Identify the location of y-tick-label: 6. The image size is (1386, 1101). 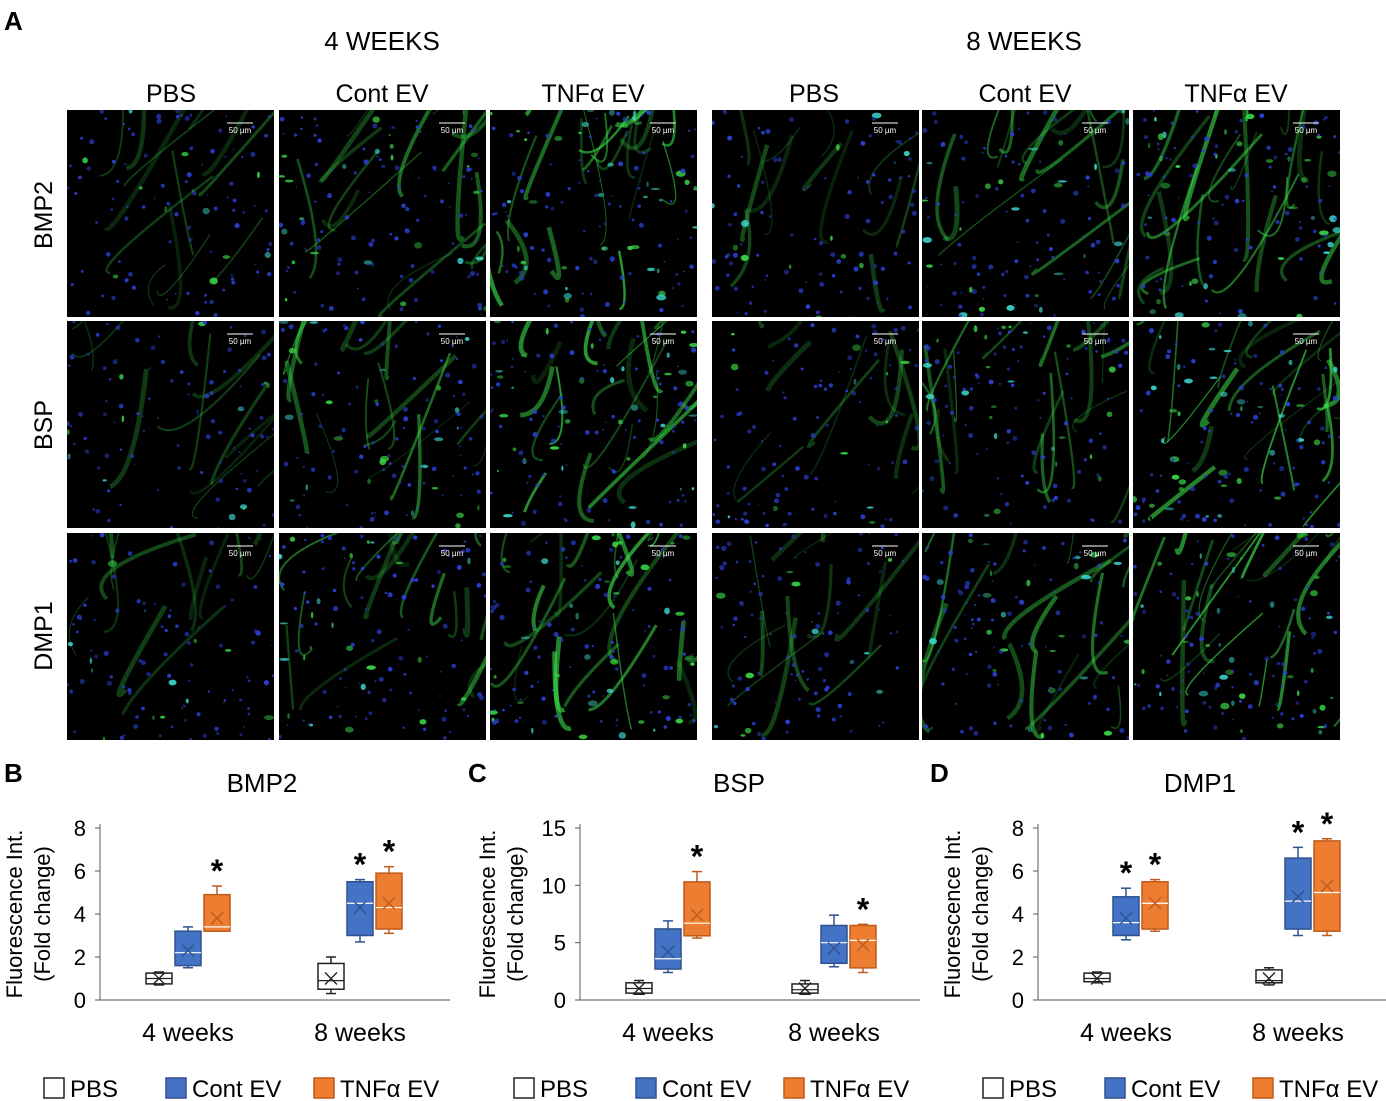
(80, 871).